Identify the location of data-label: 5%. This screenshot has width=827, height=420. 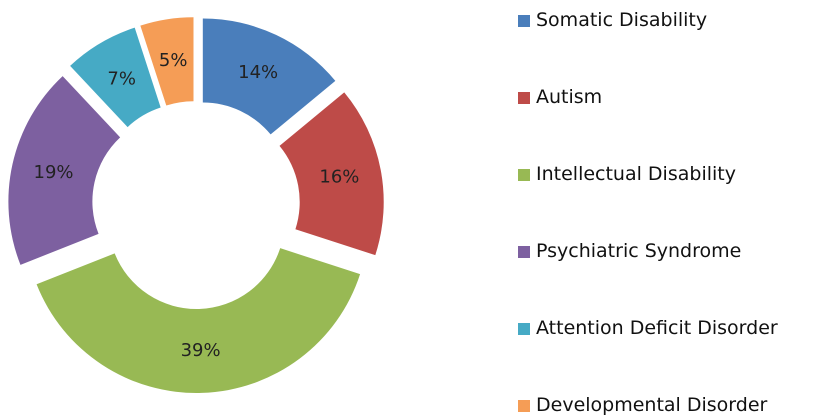
(173, 60).